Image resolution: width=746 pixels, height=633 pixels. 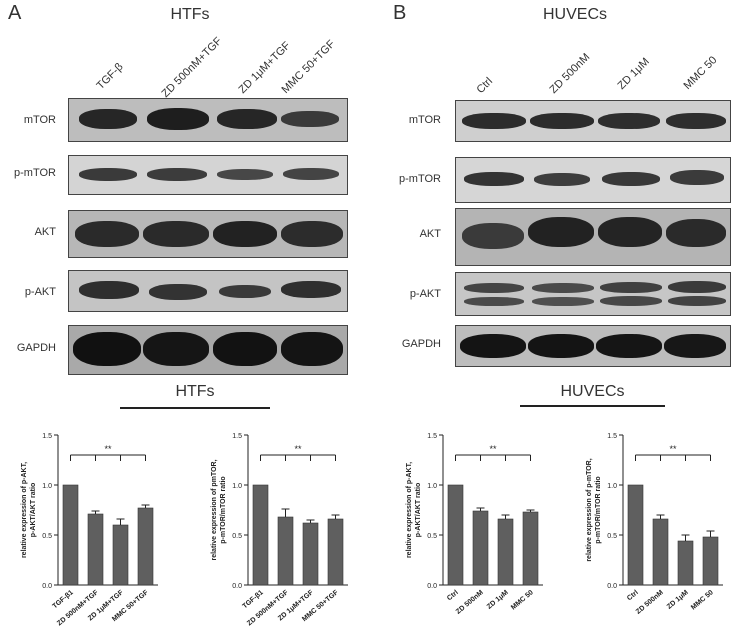 What do you see at coordinates (190, 14) in the screenshot?
I see `panel-a-title: HTFs` at bounding box center [190, 14].